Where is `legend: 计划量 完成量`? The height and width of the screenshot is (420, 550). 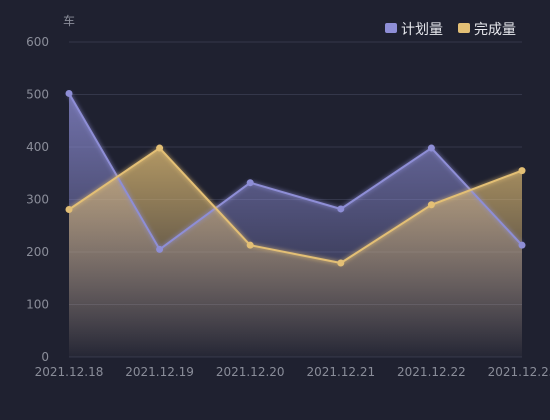 legend: 计划量 完成量 is located at coordinates (450, 30).